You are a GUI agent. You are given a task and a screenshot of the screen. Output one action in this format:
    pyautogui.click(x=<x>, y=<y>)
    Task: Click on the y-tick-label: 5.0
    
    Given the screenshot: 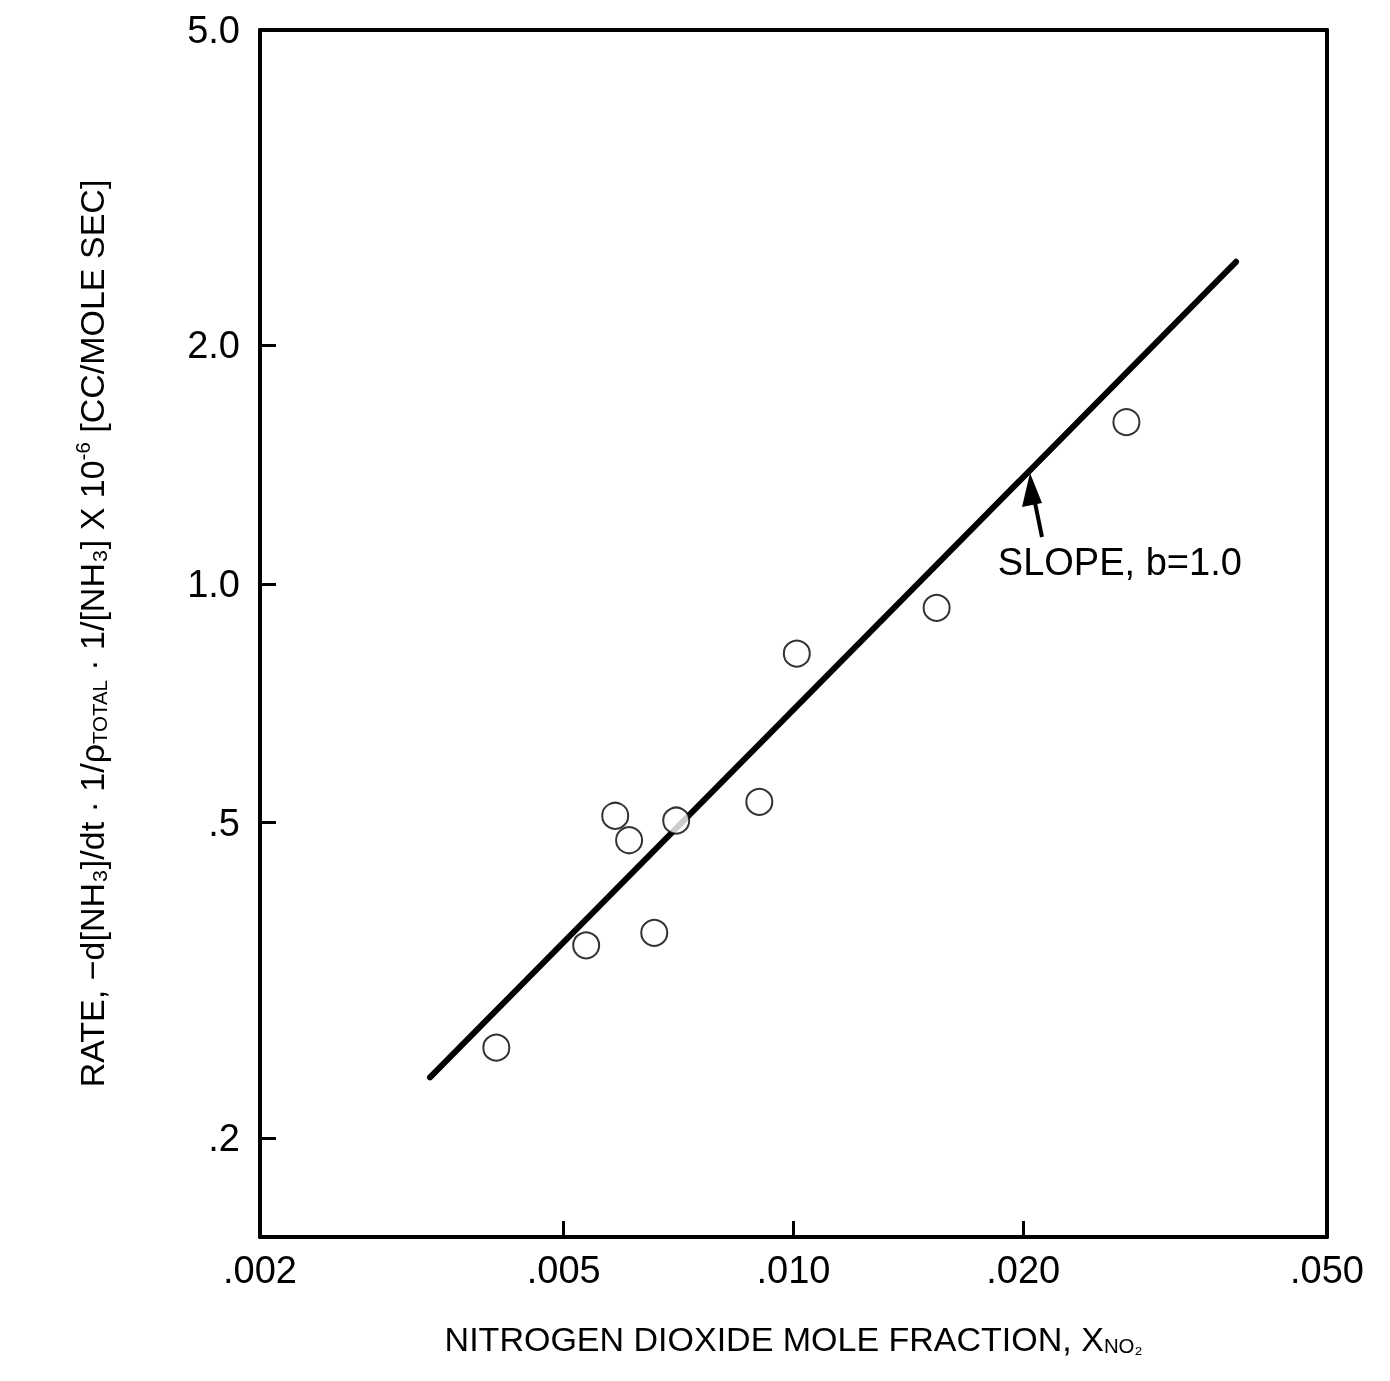 What is the action you would take?
    pyautogui.click(x=213, y=30)
    